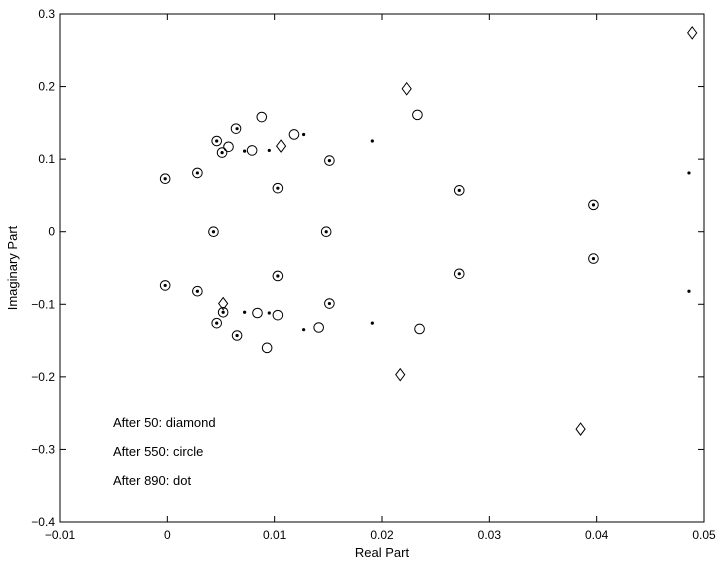 The height and width of the screenshot is (566, 727). Describe the element at coordinates (164, 422) in the screenshot. I see `legend-annotation-diamond: After 50: diamond` at that location.